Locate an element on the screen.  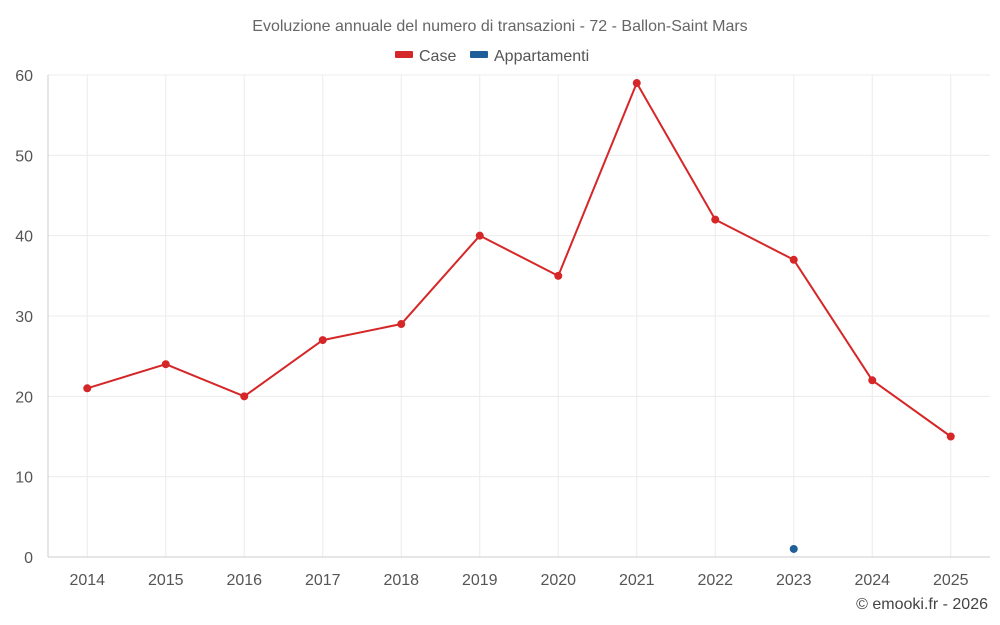
y-tick-label: 60 is located at coordinates (24, 76).